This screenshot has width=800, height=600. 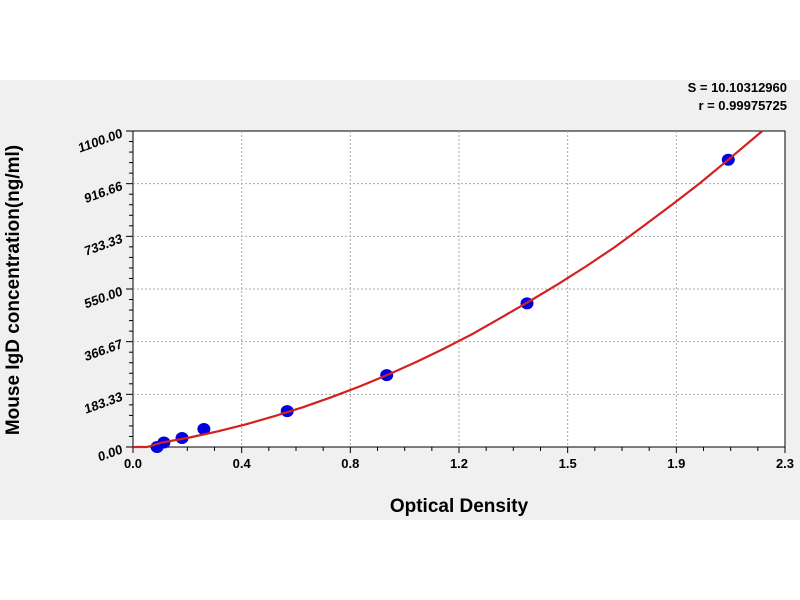 I want to click on stat-s-value: S = 10.10312960, so click(x=737, y=87).